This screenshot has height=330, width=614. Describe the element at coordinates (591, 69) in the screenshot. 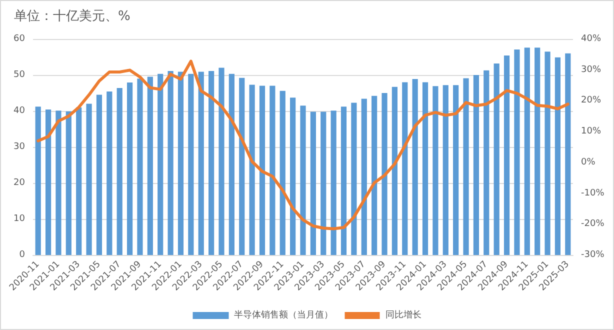

I see `y2-tick-label: 30%` at that location.